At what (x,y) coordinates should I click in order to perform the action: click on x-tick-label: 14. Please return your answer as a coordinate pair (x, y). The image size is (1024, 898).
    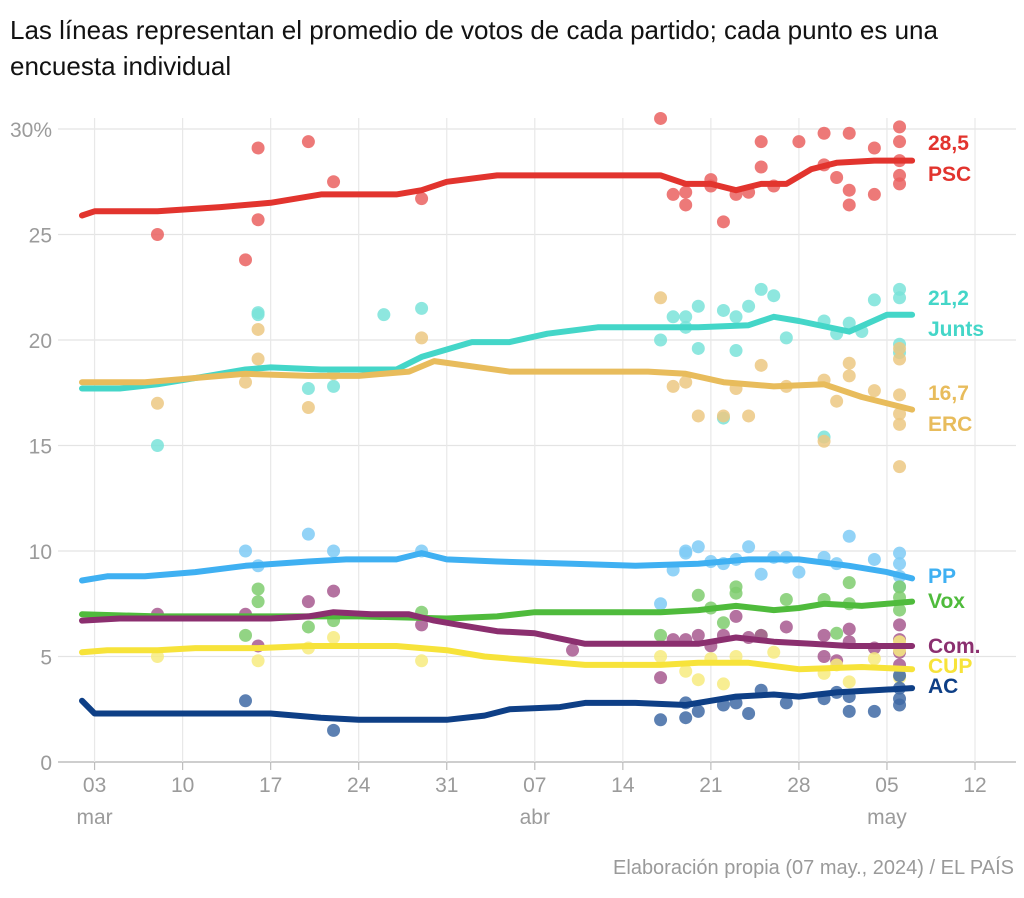
    Looking at the image, I should click on (623, 785).